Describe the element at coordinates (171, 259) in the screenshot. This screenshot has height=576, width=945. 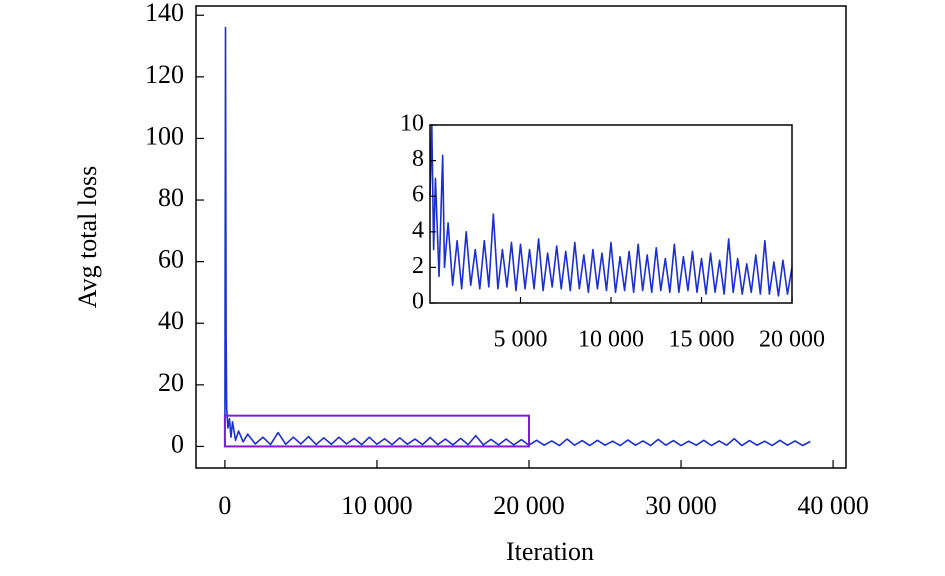
I see `y-tick-label: 60` at that location.